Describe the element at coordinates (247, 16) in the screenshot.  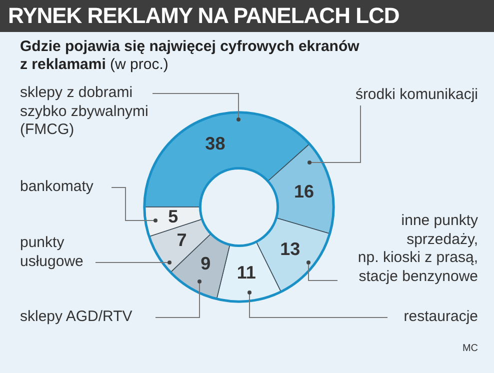
I see `chart-title: RYNEK REKLAMY NA PANELACH LCD` at that location.